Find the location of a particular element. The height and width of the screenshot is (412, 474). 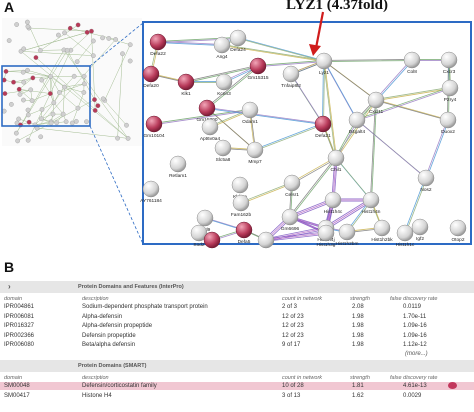

network-node-kcnn3: Kcnn3 is located at coordinates (224, 85).